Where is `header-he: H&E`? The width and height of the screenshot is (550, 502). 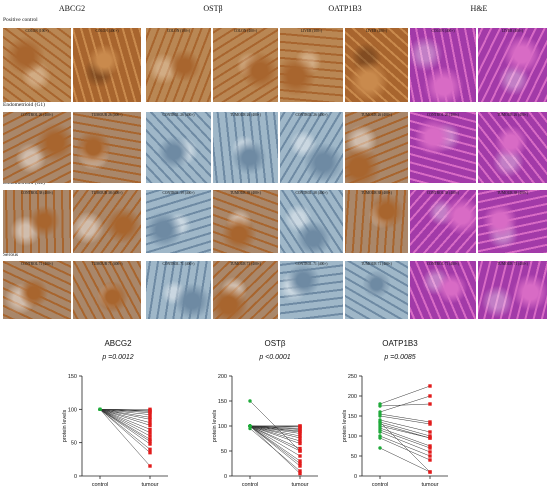 header-he: H&E is located at coordinates (479, 8).